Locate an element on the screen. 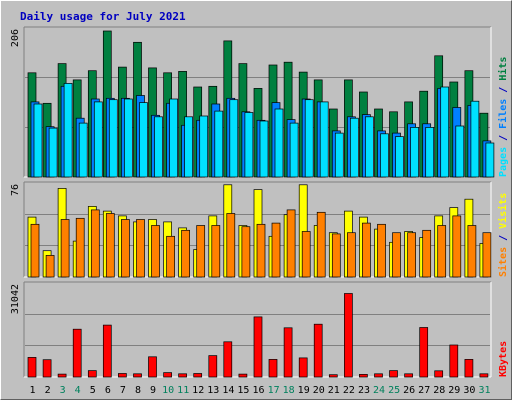 The image size is (512, 401). bottom-legend: KBytes is located at coordinates (503, 359).